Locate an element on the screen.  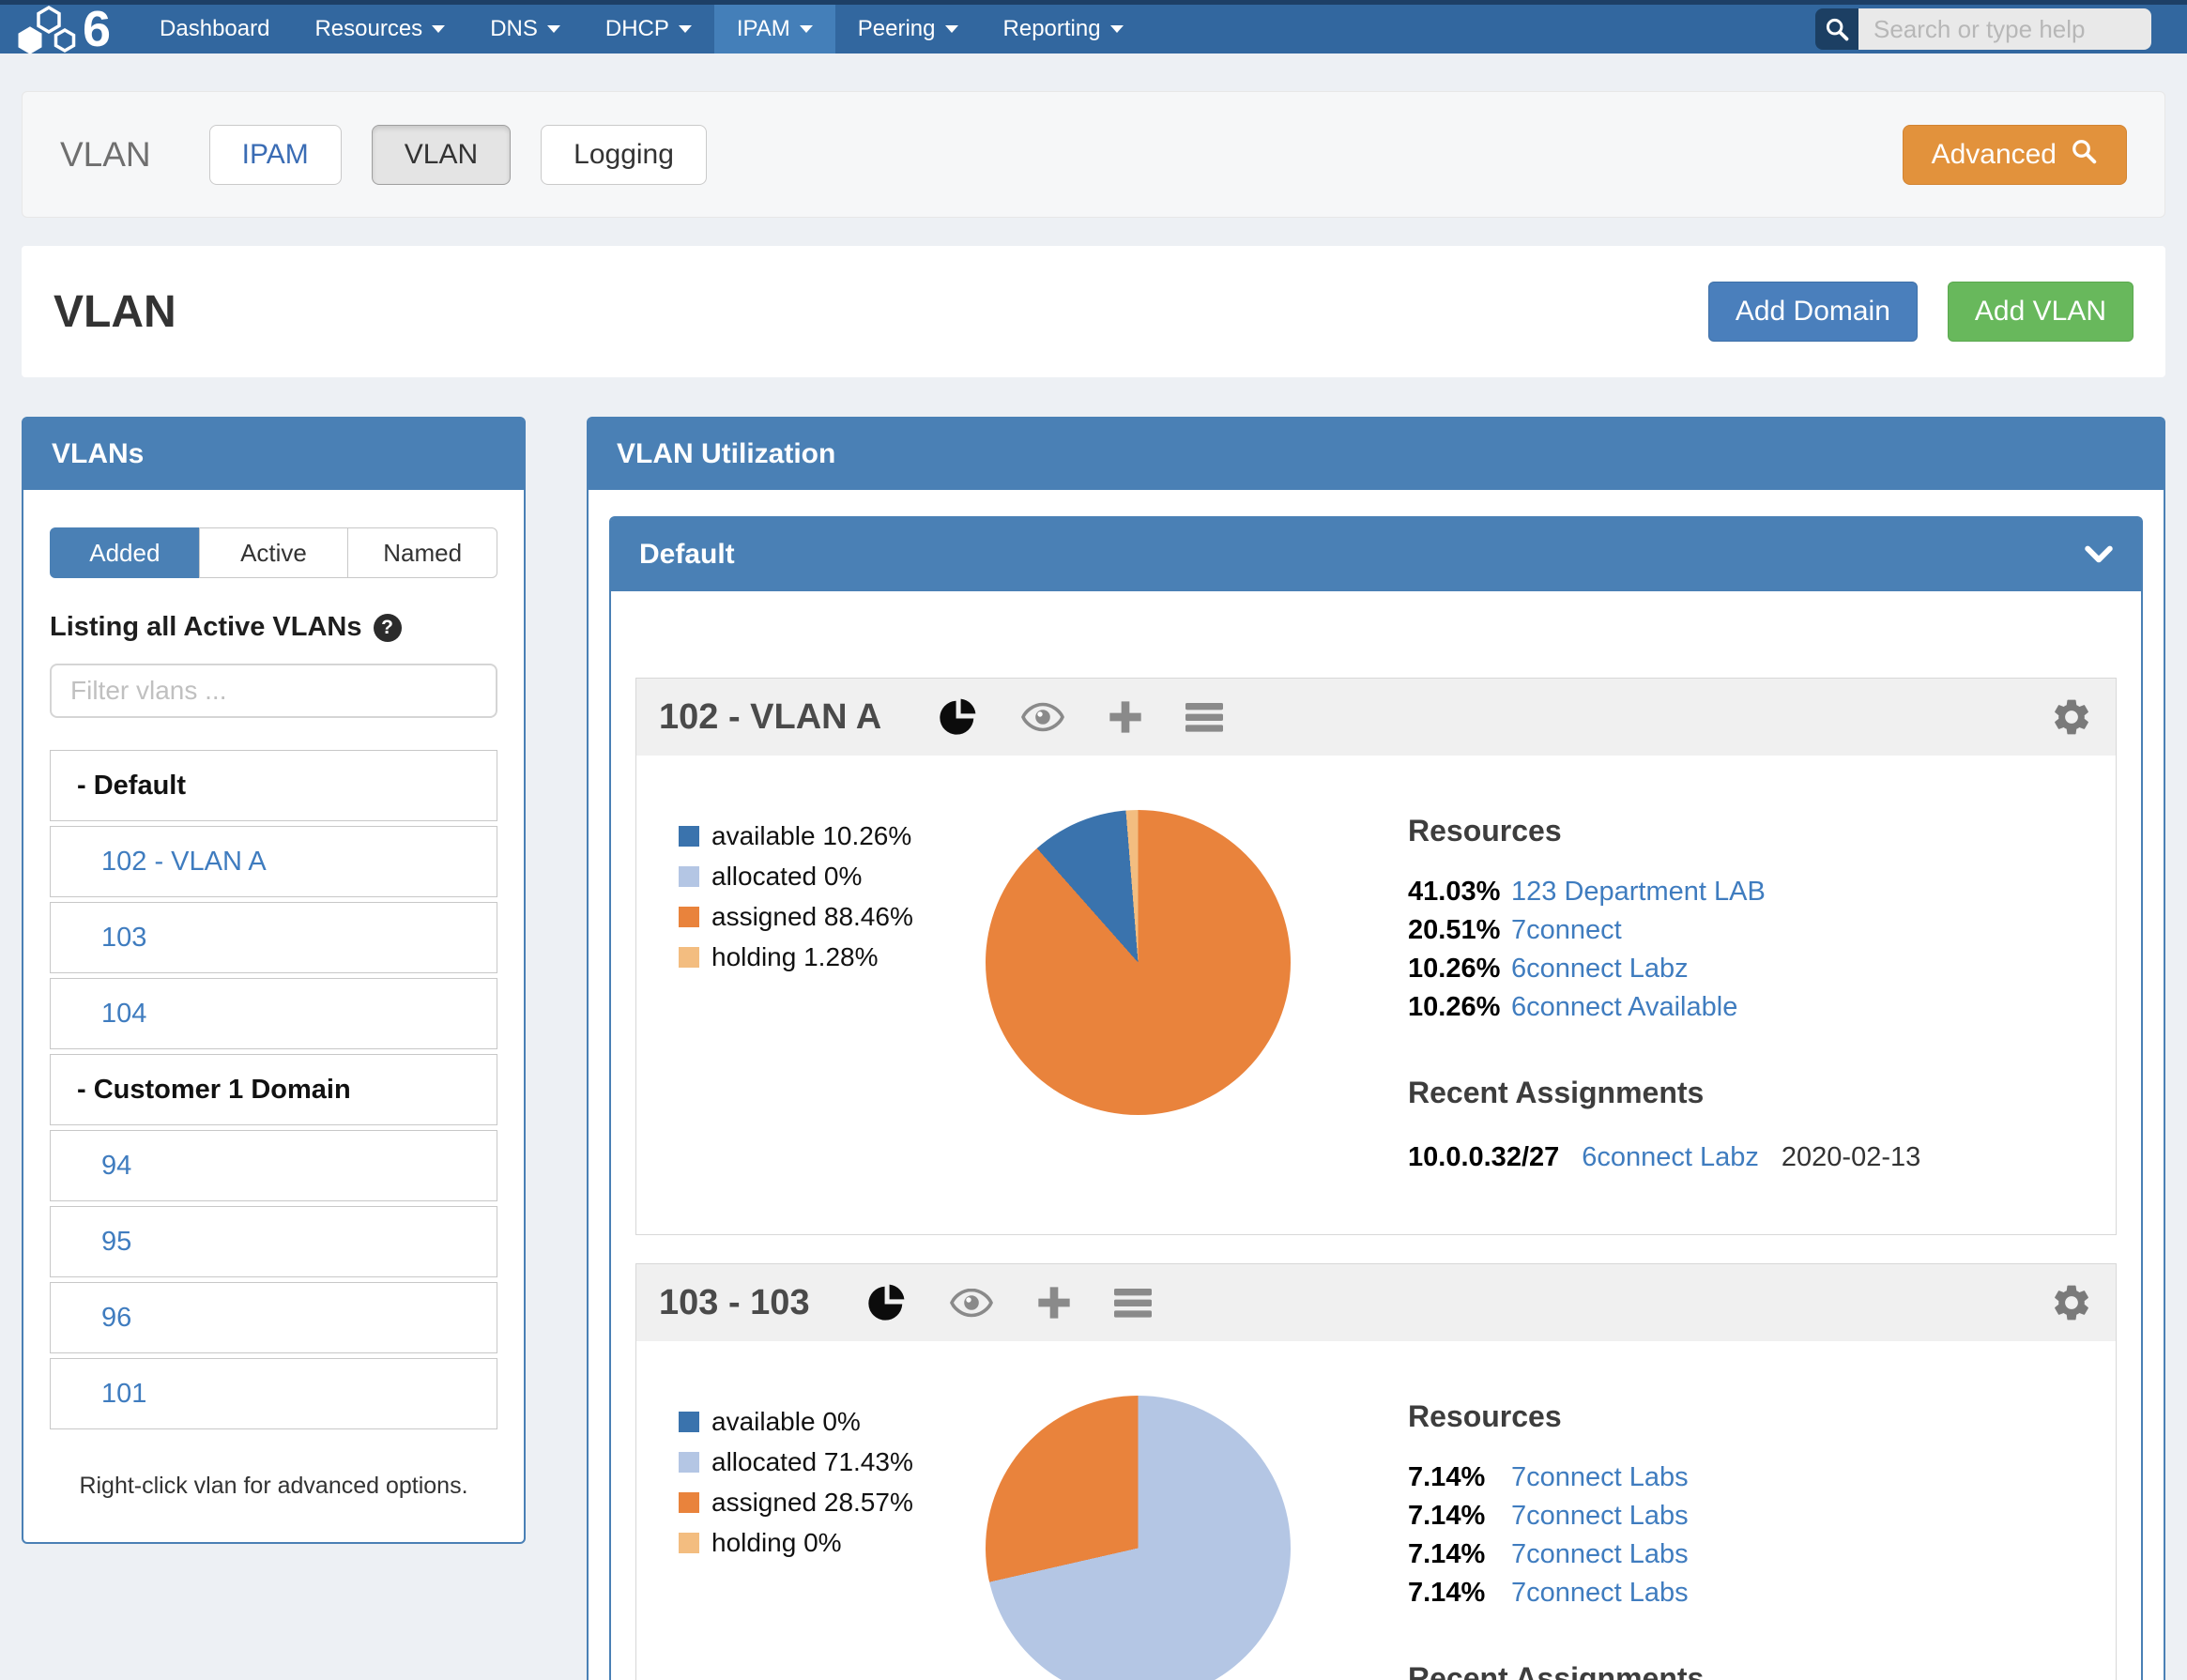
vlan-row: 103 is located at coordinates (274, 937).